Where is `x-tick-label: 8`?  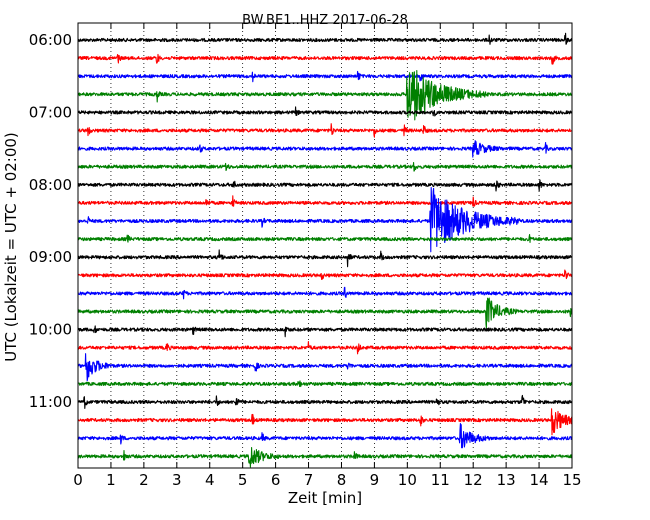 x-tick-label: 8 is located at coordinates (342, 480).